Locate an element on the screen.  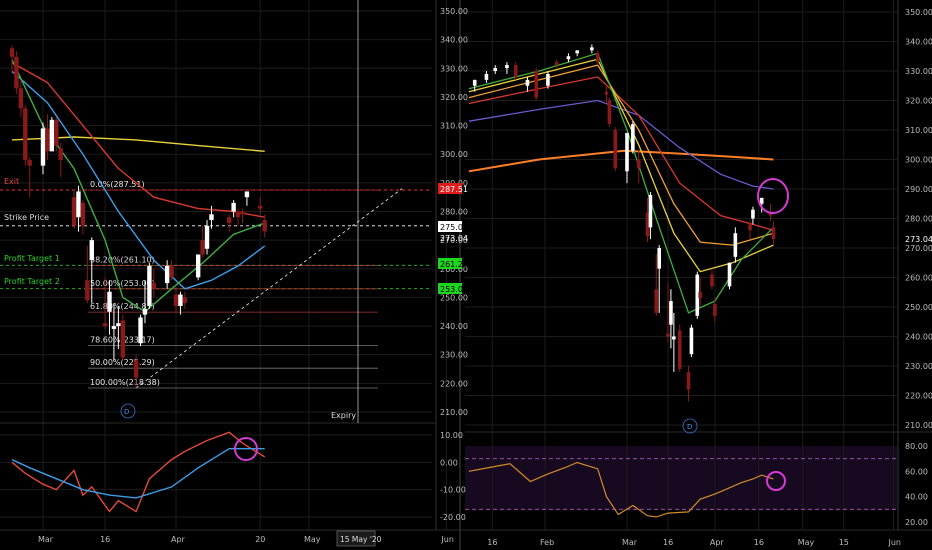
target-1-price-tag is located at coordinates (450, 263).